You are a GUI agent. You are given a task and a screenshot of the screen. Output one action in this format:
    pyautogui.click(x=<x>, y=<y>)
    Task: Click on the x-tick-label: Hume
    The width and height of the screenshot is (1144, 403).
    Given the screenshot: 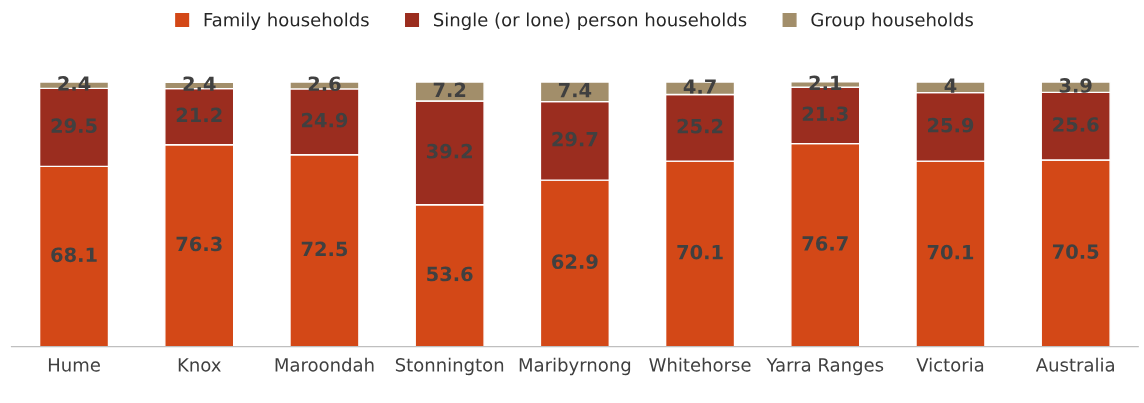 What is the action you would take?
    pyautogui.click(x=74, y=365)
    